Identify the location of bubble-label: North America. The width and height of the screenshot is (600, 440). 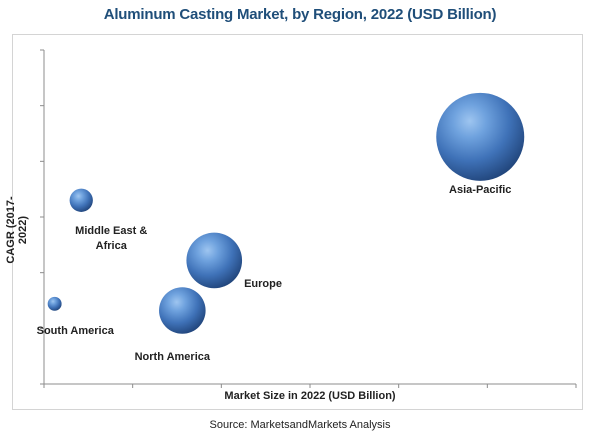
(173, 357).